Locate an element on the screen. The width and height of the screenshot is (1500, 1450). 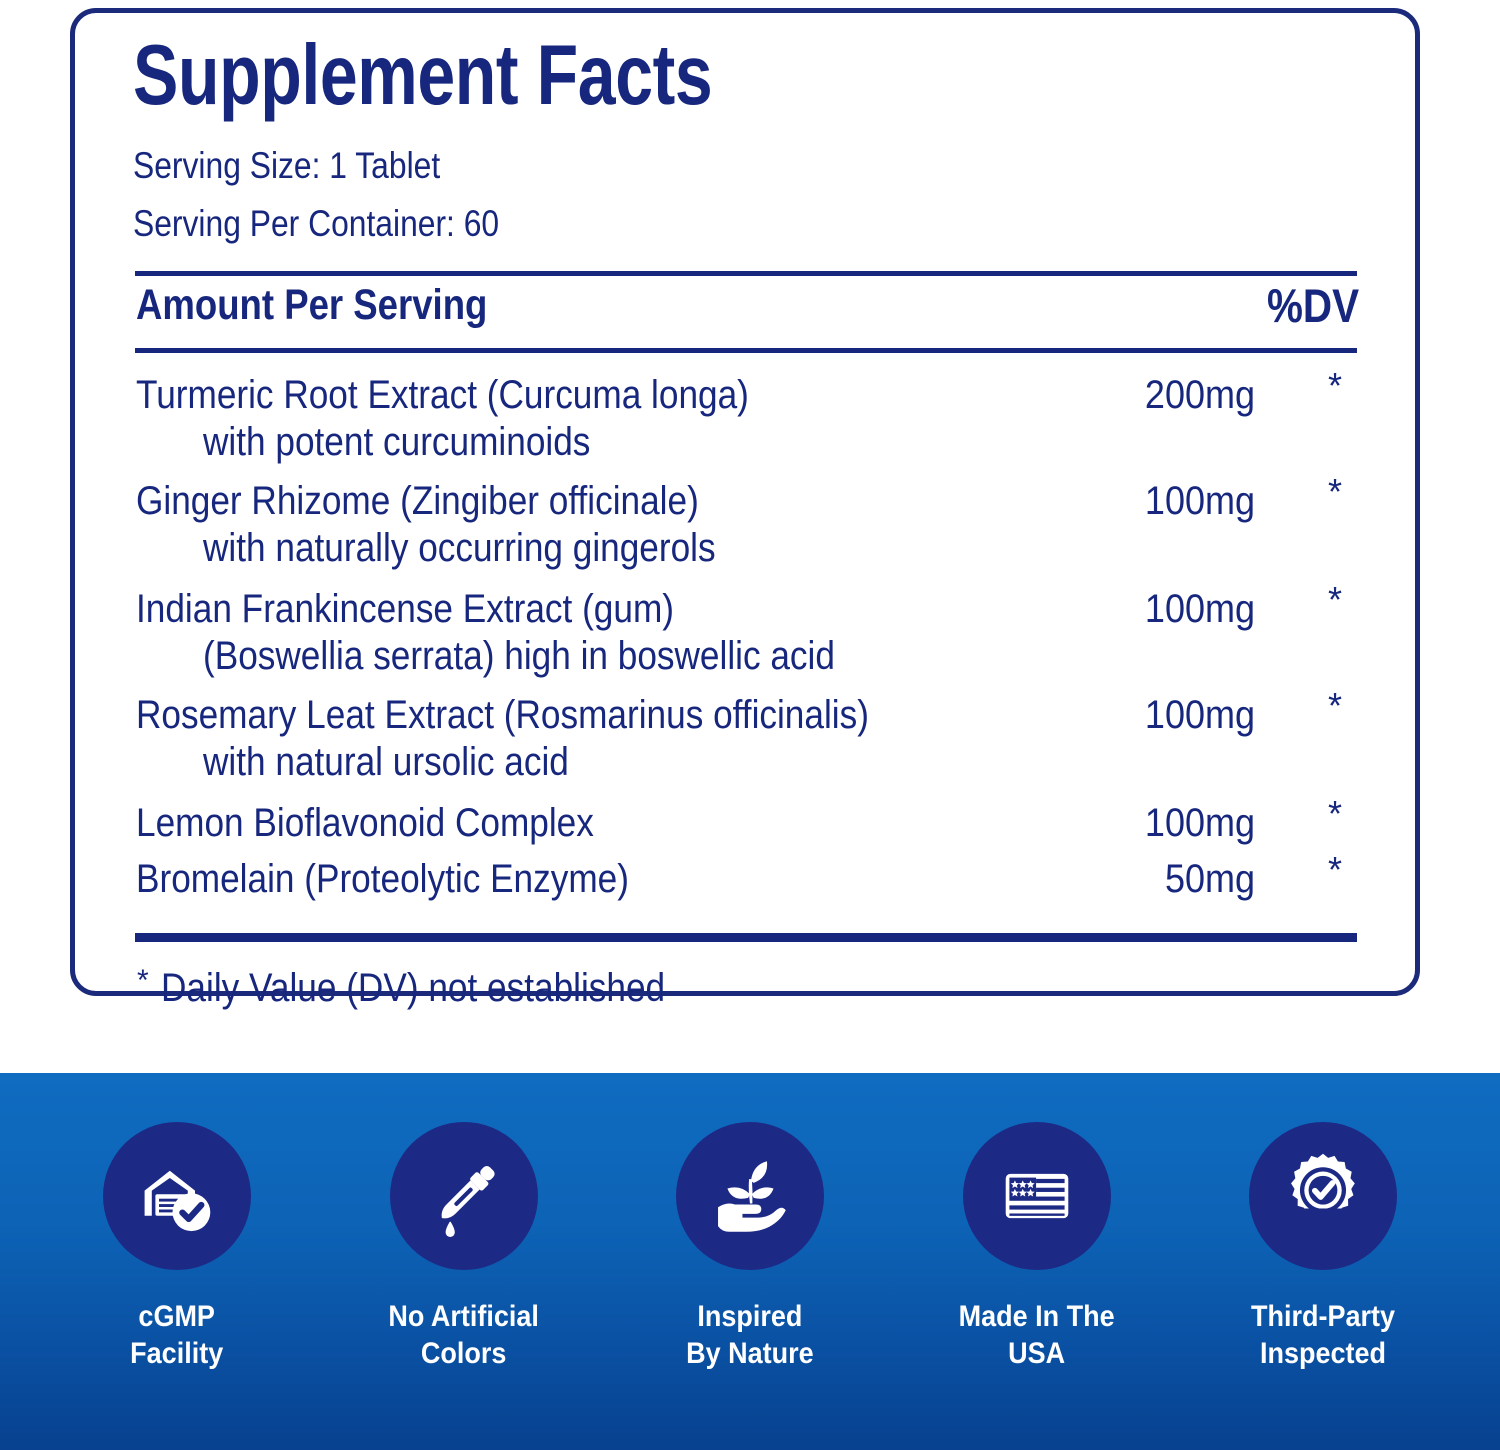
badge-label-line2: Colors is located at coordinates (463, 1353).